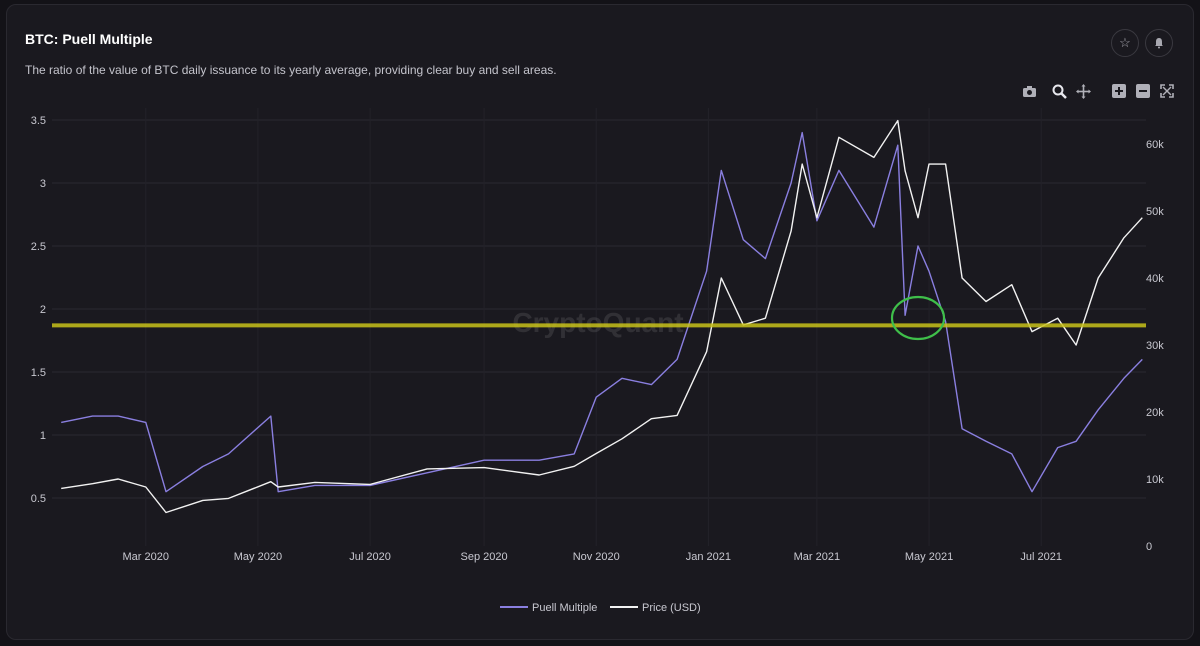 Image resolution: width=1200 pixels, height=646 pixels. I want to click on y-right-tick-label: 10k, so click(1155, 480).